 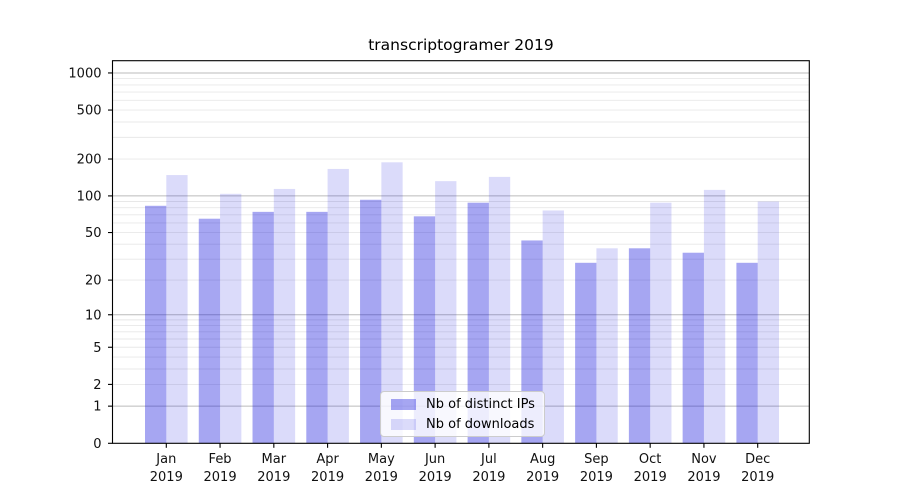 What do you see at coordinates (93, 315) in the screenshot?
I see `y-tick-label: 10` at bounding box center [93, 315].